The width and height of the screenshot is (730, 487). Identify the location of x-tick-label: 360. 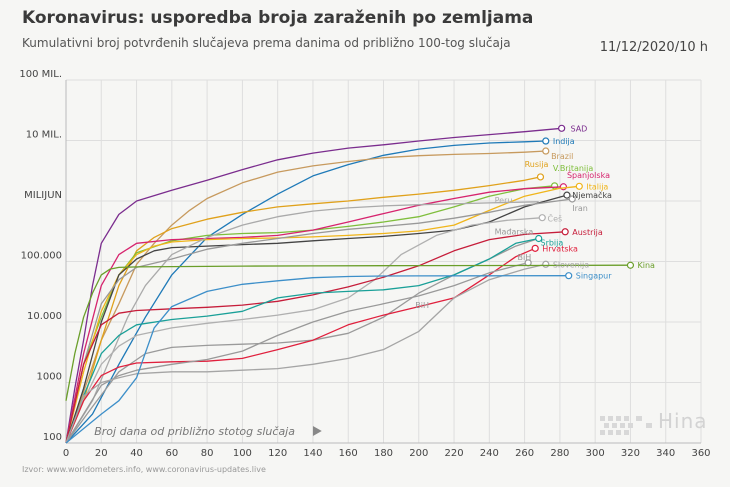
(700, 453).